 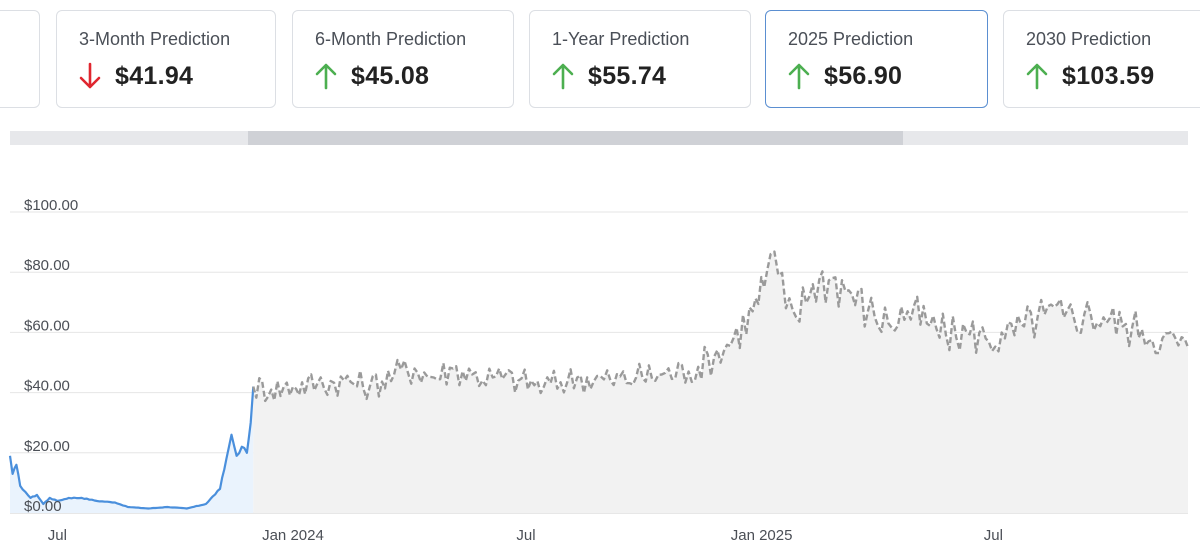 What do you see at coordinates (51, 356) in the screenshot?
I see `y-axis-ticks: $0.00 $20.00 $40.00 $60.00 $80.00 $100.00` at bounding box center [51, 356].